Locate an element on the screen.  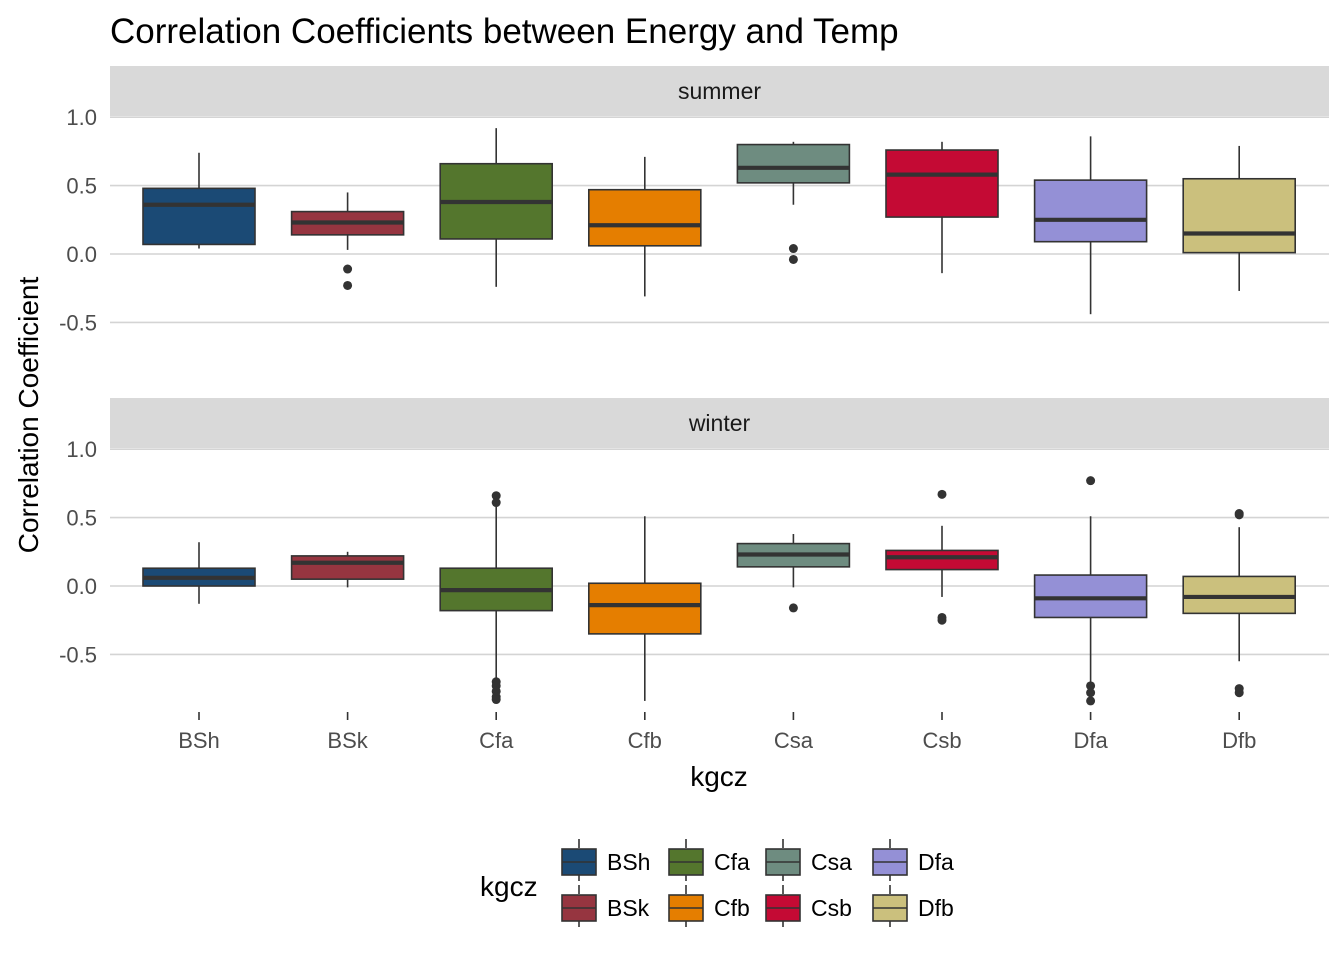
legend-entry-Cfb: Cfb is located at coordinates (709, 906).